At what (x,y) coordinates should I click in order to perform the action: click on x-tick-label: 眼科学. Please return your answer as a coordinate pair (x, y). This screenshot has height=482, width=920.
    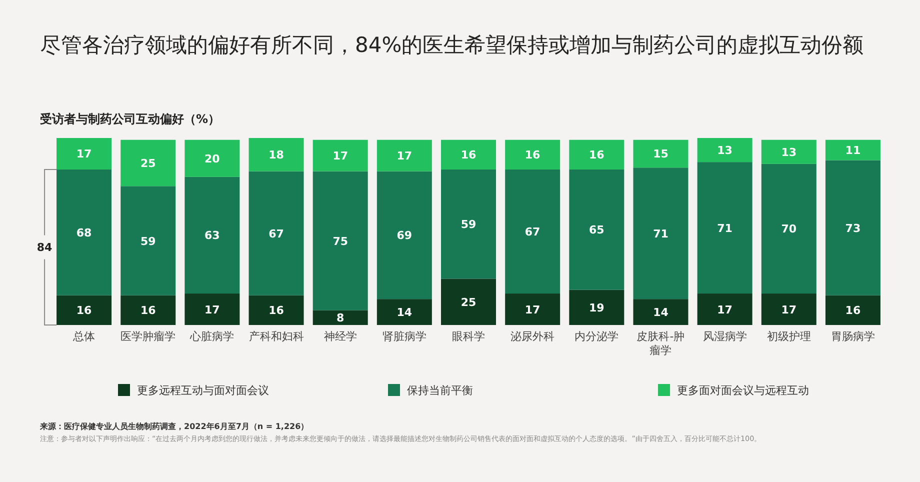
    Looking at the image, I should click on (468, 336).